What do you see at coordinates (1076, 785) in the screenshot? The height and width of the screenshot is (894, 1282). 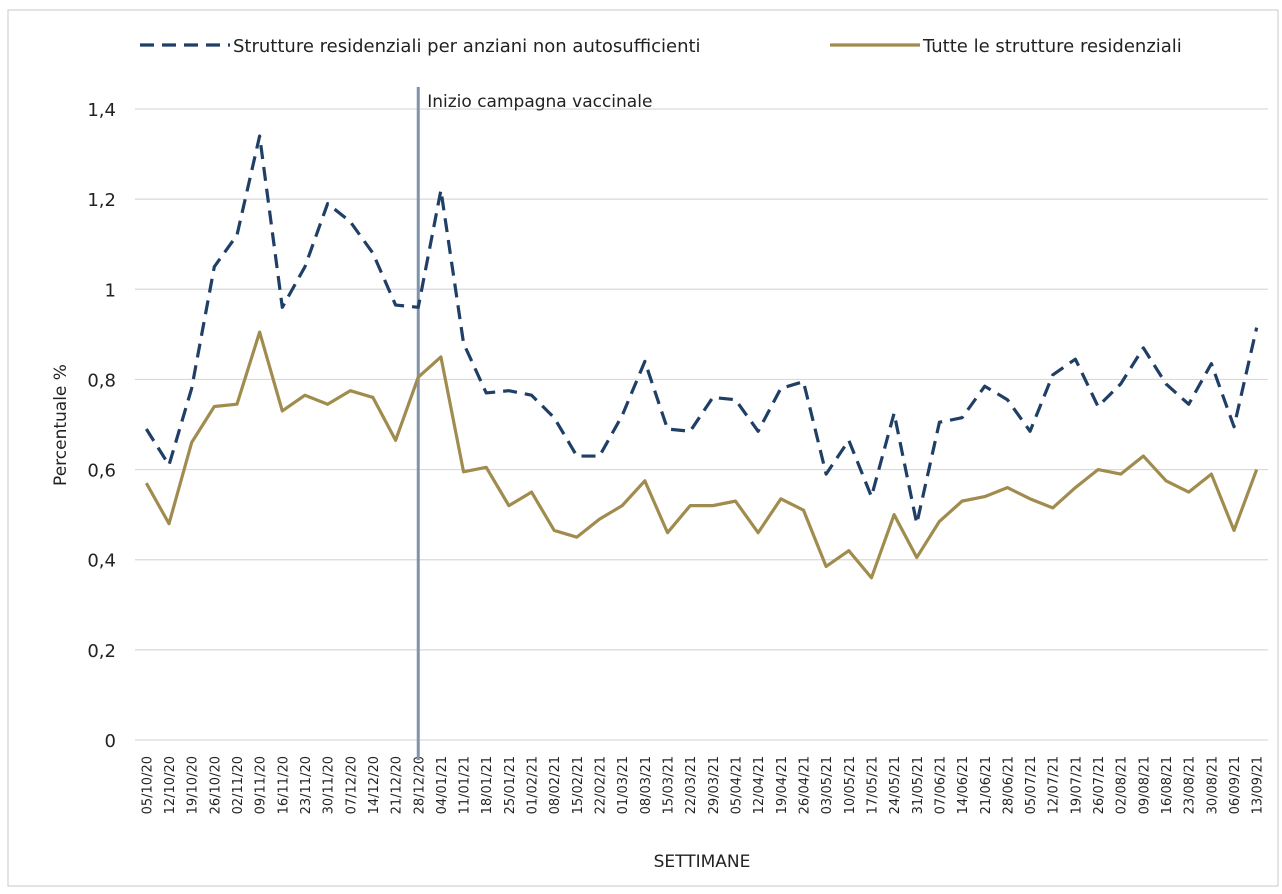 I see `x-tick-label: 19/07/21` at bounding box center [1076, 785].